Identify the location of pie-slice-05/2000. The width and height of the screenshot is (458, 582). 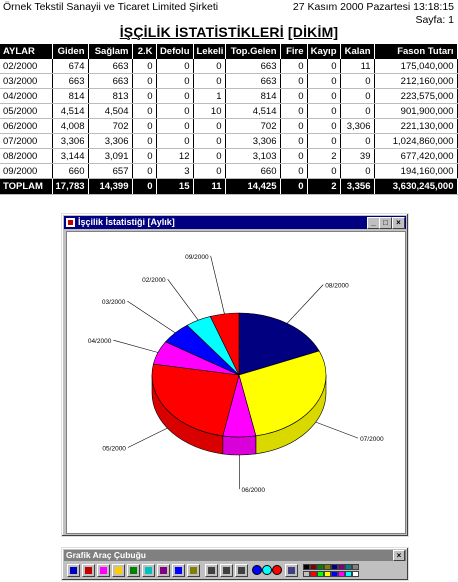
(195, 400).